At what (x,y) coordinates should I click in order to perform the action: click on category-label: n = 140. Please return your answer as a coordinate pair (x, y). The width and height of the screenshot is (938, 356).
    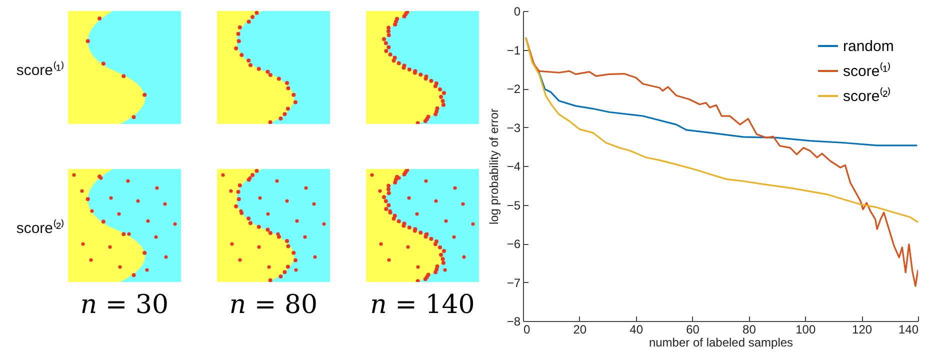
    Looking at the image, I should click on (422, 305).